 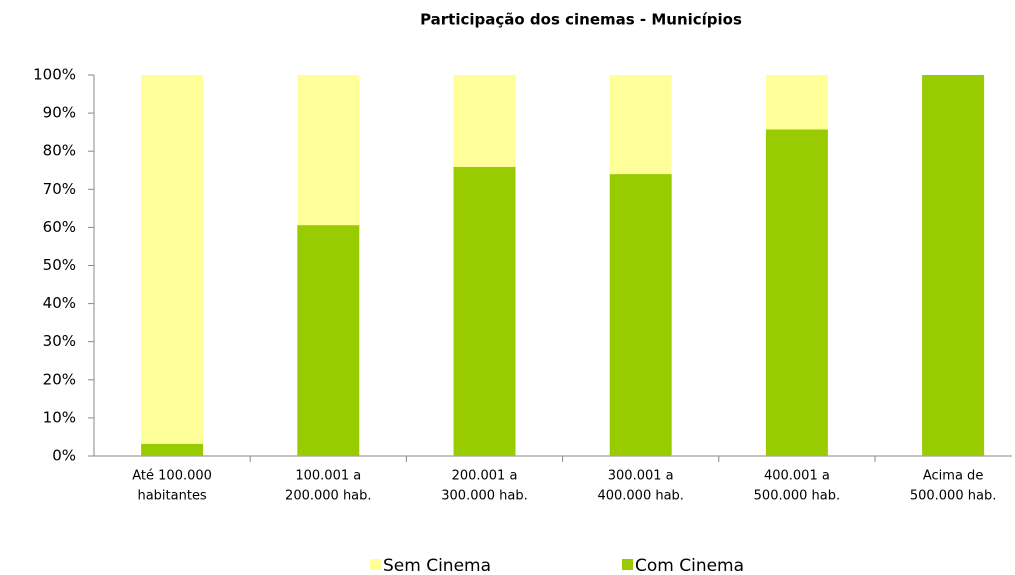 I want to click on x-tick-label: Acima de, so click(x=953, y=476).